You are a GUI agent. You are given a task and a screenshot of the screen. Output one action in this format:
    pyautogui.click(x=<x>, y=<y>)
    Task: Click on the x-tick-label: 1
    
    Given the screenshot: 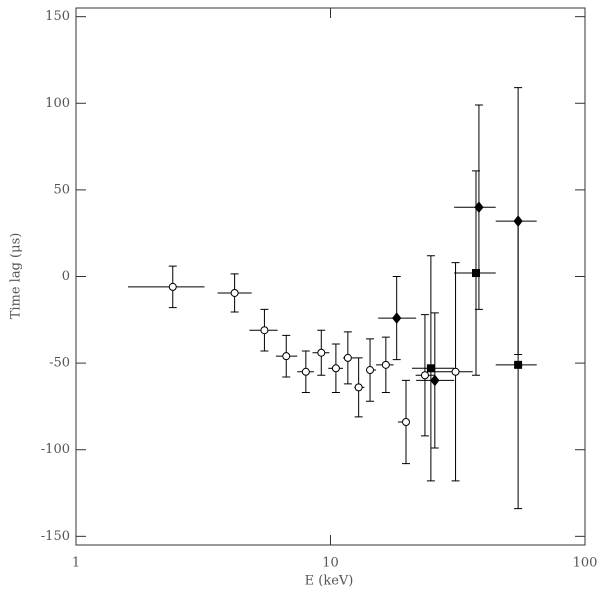 What is the action you would take?
    pyautogui.click(x=76, y=563)
    